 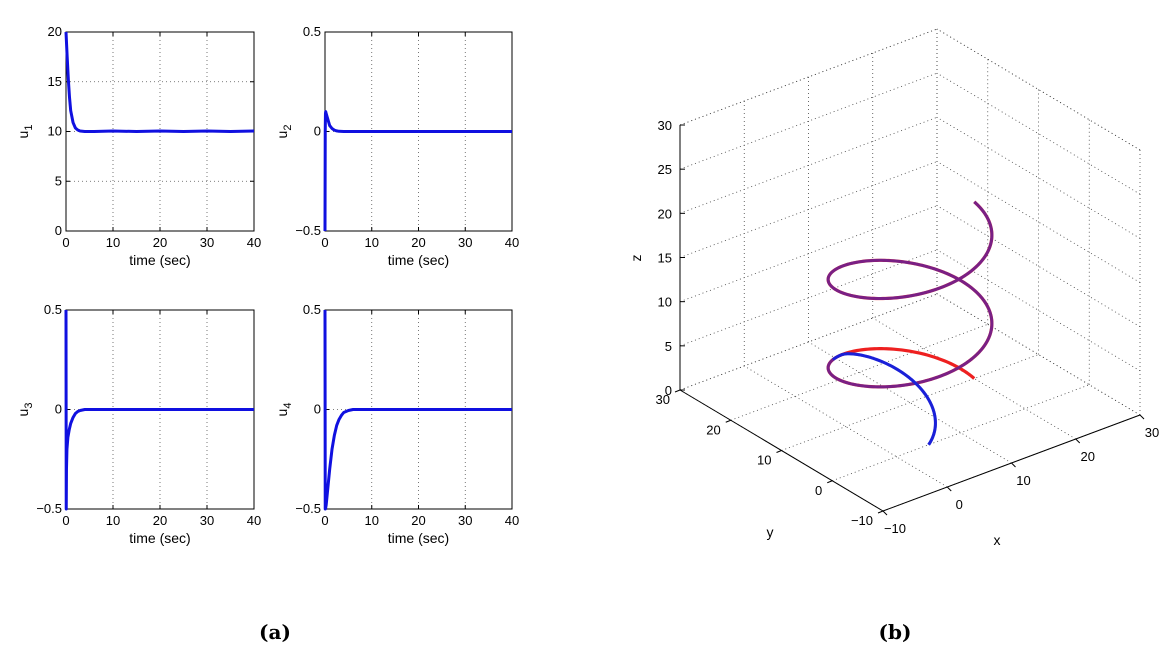 I want to click on z-tick-label: 5, so click(x=668, y=346).